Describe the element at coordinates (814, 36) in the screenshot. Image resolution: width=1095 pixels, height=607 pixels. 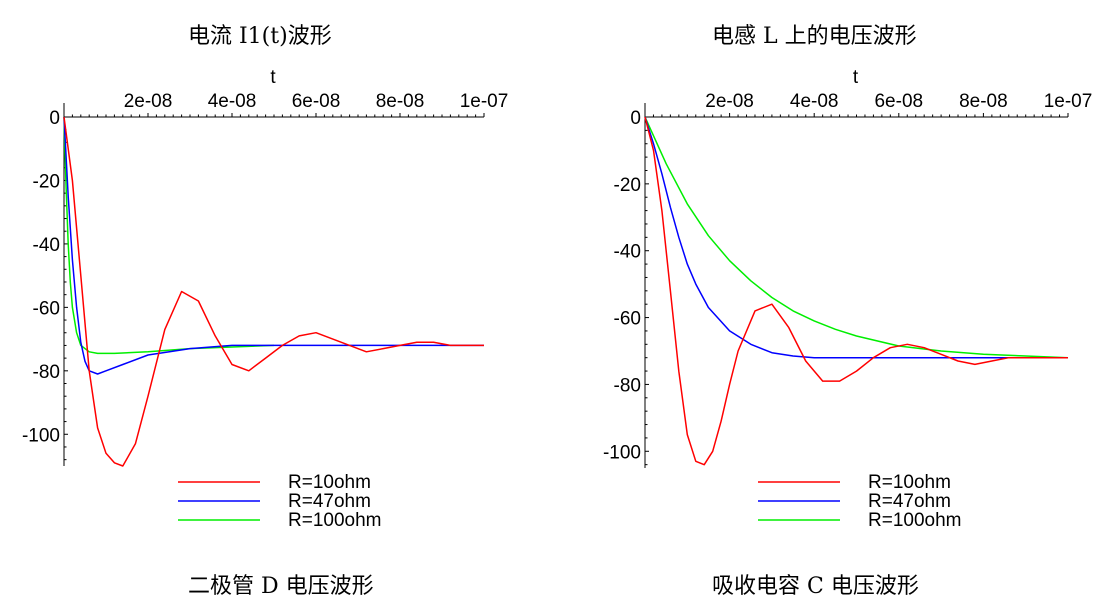
I see `chart-title-right: 电感 L 上的电压波形` at that location.